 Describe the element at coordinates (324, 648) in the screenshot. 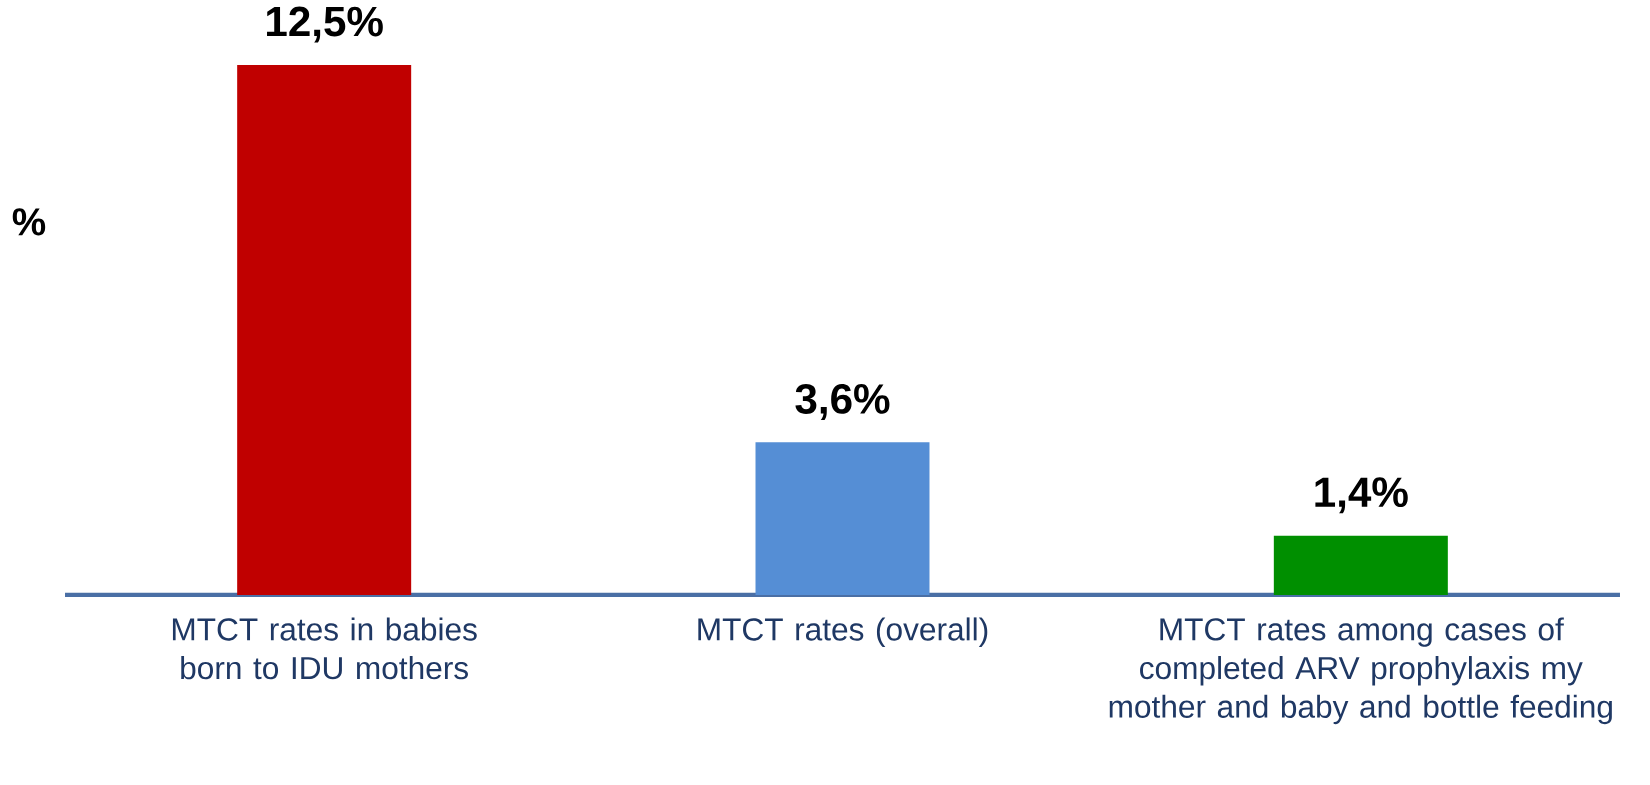

I see `x-tick-label: MTCT rates in babies born to IDU mothers` at that location.